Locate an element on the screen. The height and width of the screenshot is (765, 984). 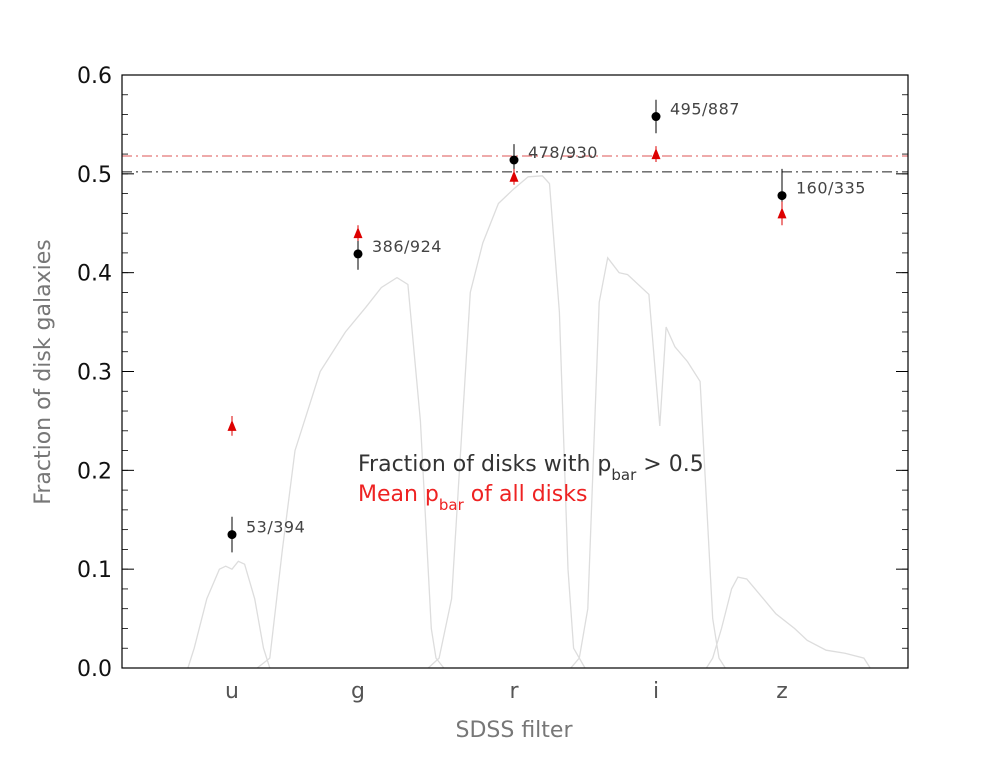
x-axis-title: SDSS filter is located at coordinates (514, 730).